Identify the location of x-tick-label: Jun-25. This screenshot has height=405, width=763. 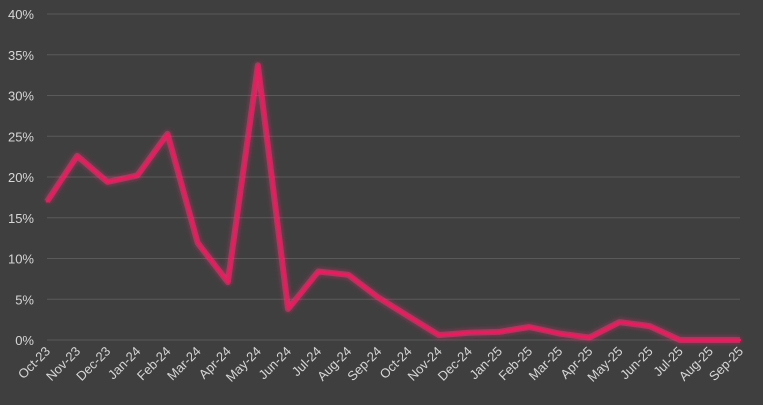
(636, 363).